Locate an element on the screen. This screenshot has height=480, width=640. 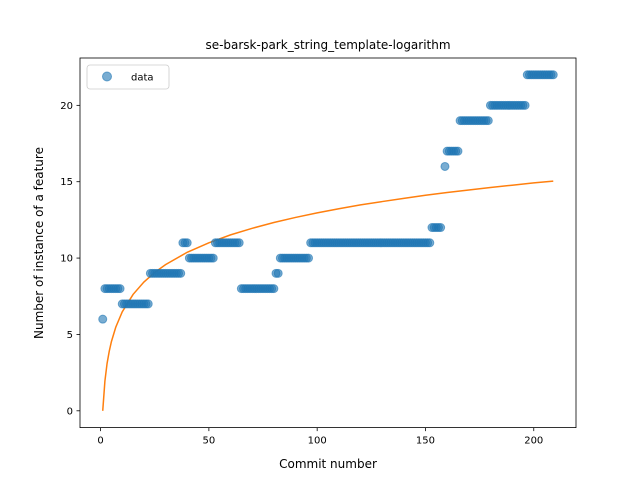
x-axis-ticks: 0 50 100 150 200 is located at coordinates (320, 437).